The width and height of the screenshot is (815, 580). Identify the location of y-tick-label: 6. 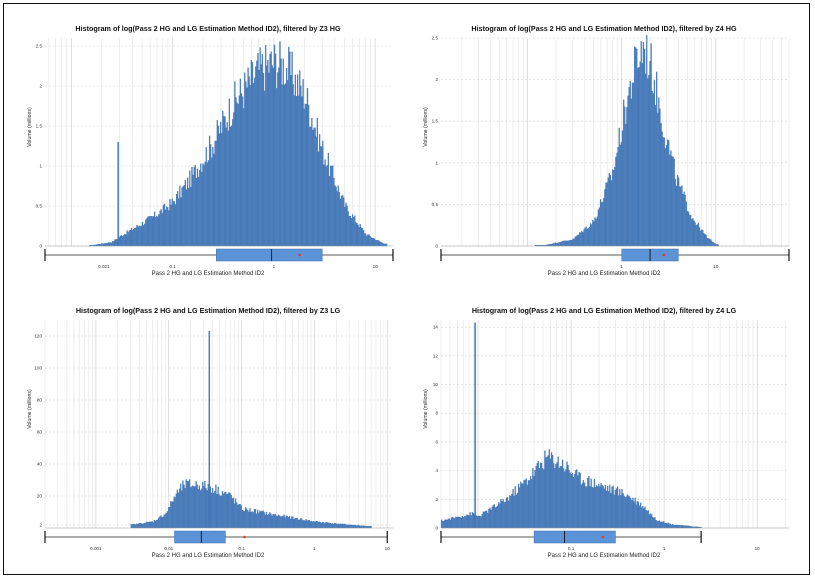
(436, 441).